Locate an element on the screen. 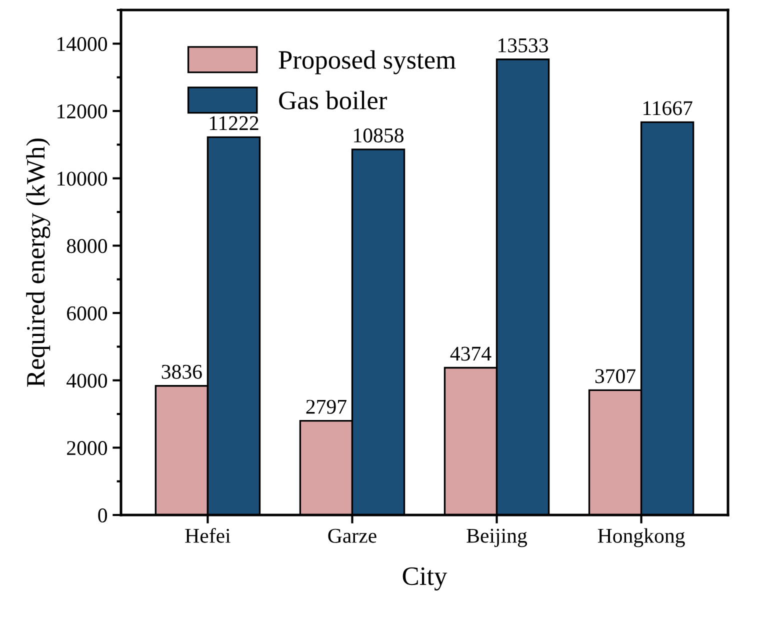  data-label: 3707 is located at coordinates (615, 376).